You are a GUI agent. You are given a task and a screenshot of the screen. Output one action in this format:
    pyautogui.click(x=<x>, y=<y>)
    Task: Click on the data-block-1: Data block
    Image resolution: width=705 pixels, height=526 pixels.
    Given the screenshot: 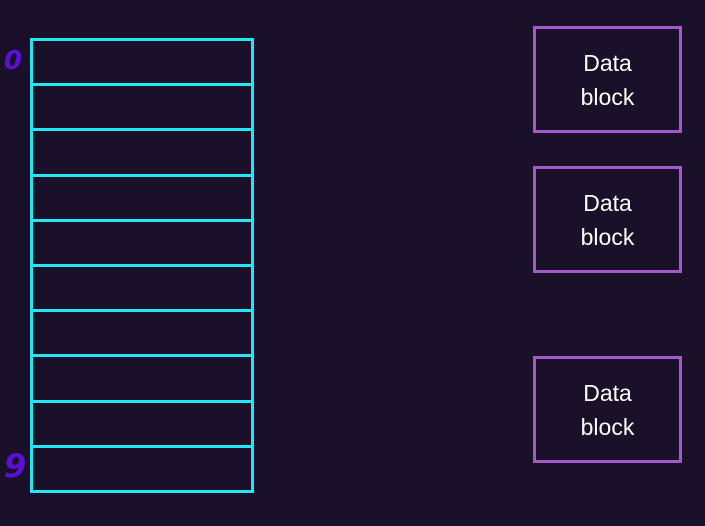 What is the action you would take?
    pyautogui.click(x=607, y=79)
    